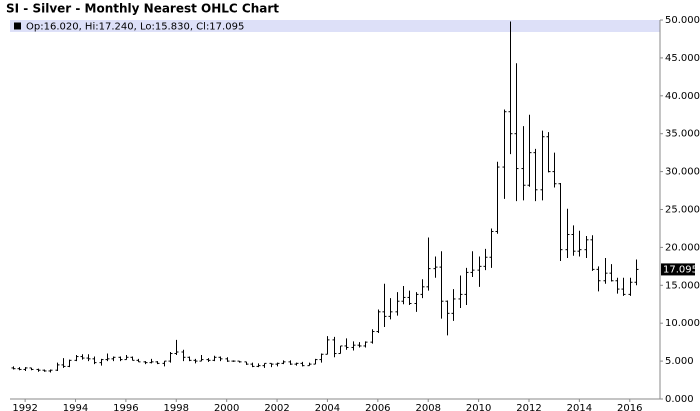  I want to click on header-bar, so click(335, 26).